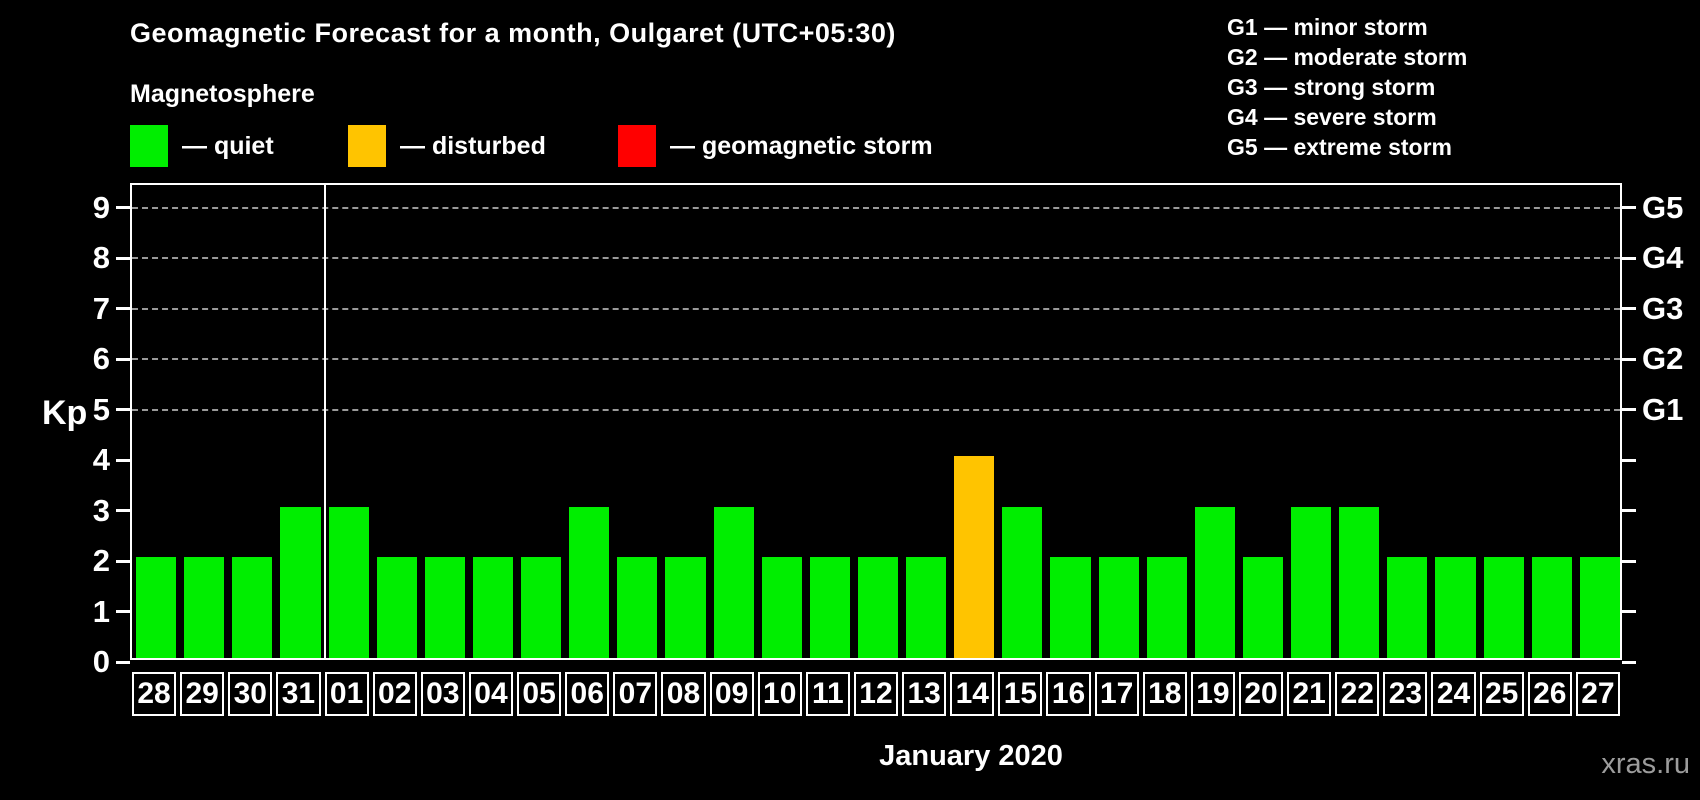 Image resolution: width=1700 pixels, height=800 pixels. Describe the element at coordinates (394, 694) in the screenshot. I see `day-label-02: 02` at that location.